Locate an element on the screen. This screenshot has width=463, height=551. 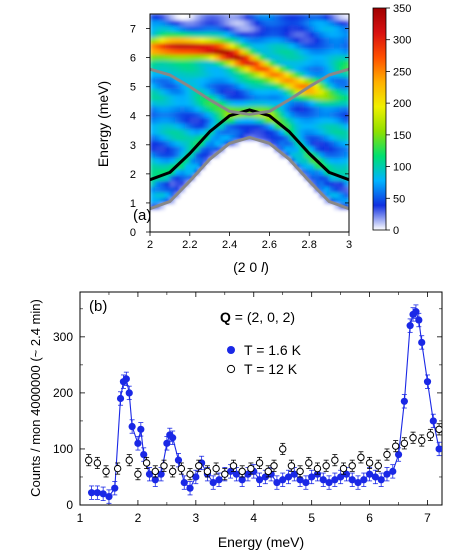
x-tick-label: 2 is located at coordinates (150, 245).